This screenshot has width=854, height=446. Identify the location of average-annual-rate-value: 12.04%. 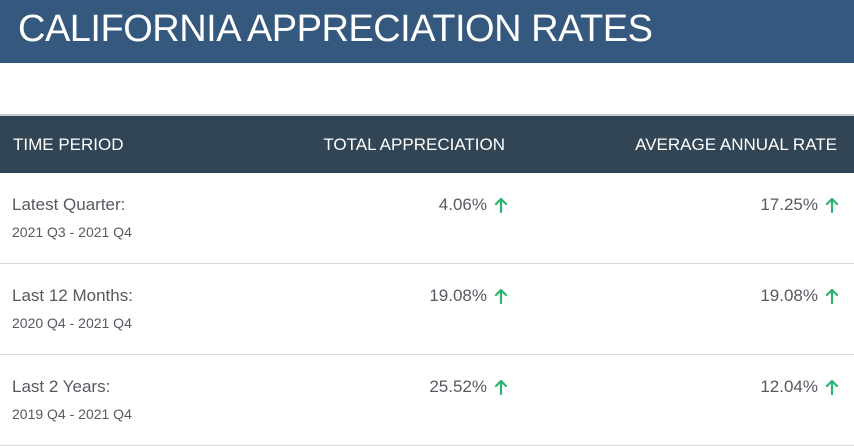
(799, 387).